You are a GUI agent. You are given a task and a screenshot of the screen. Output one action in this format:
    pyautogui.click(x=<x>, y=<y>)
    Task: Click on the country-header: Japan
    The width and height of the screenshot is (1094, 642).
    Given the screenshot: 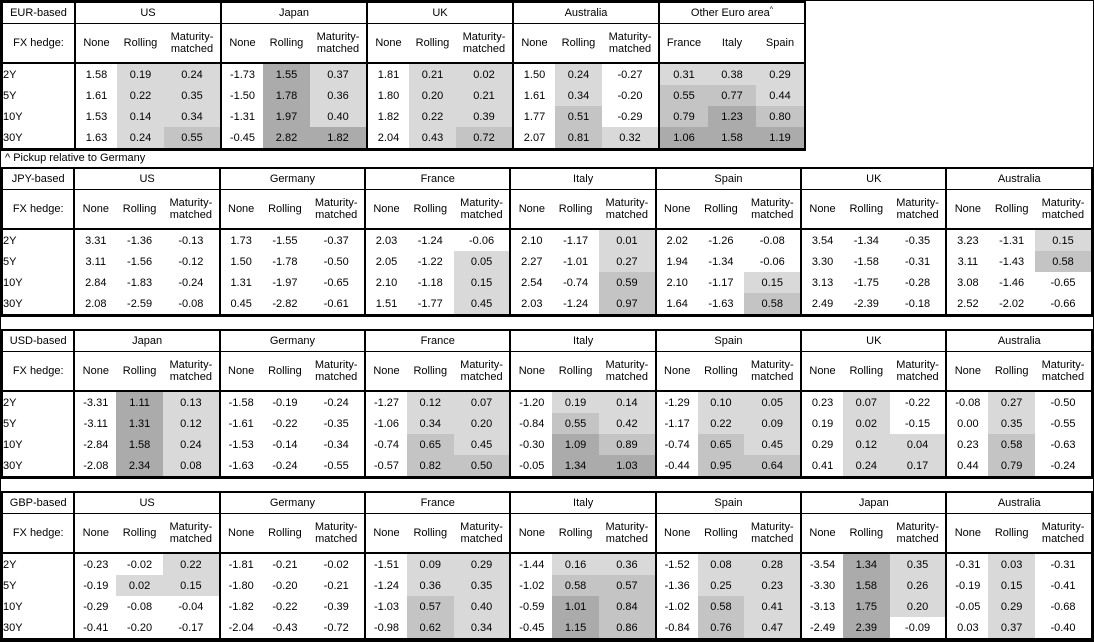 What is the action you would take?
    pyautogui.click(x=146, y=341)
    